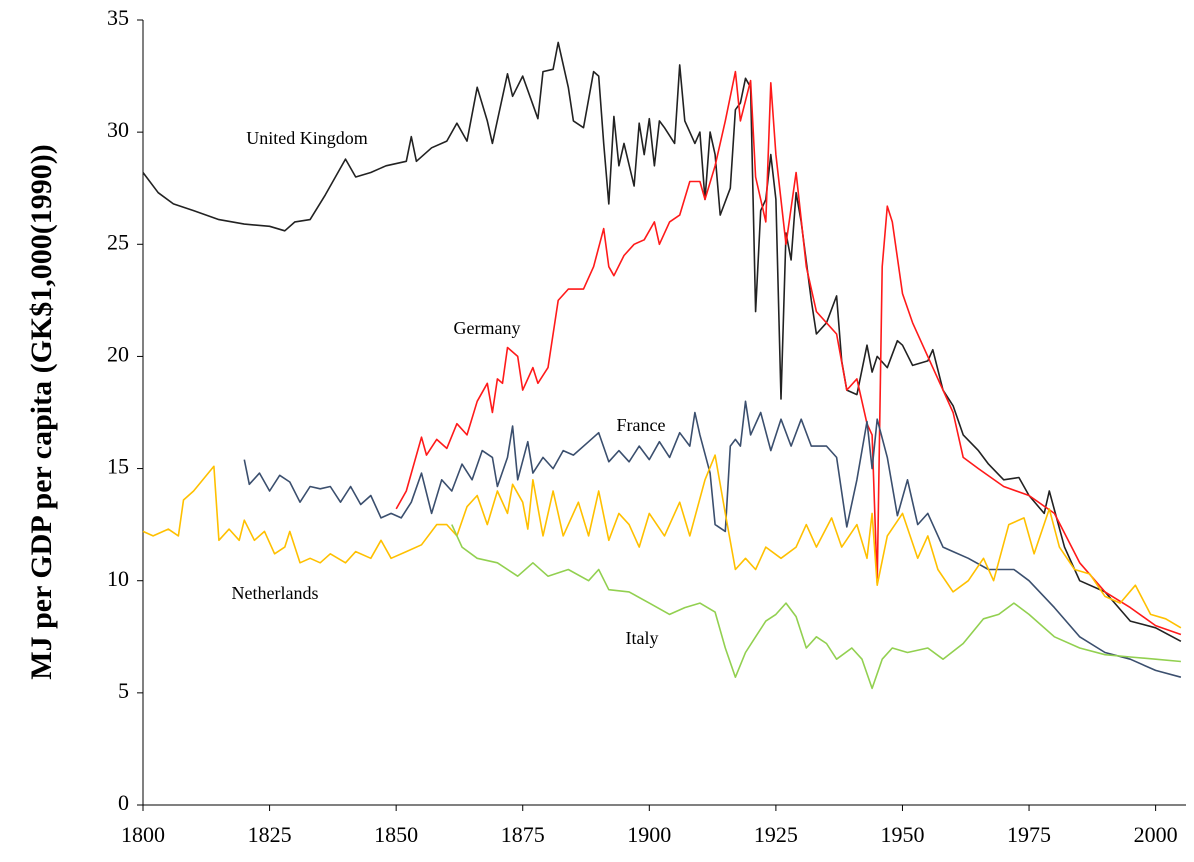  I want to click on x-tick-label: 1825, so click(270, 834).